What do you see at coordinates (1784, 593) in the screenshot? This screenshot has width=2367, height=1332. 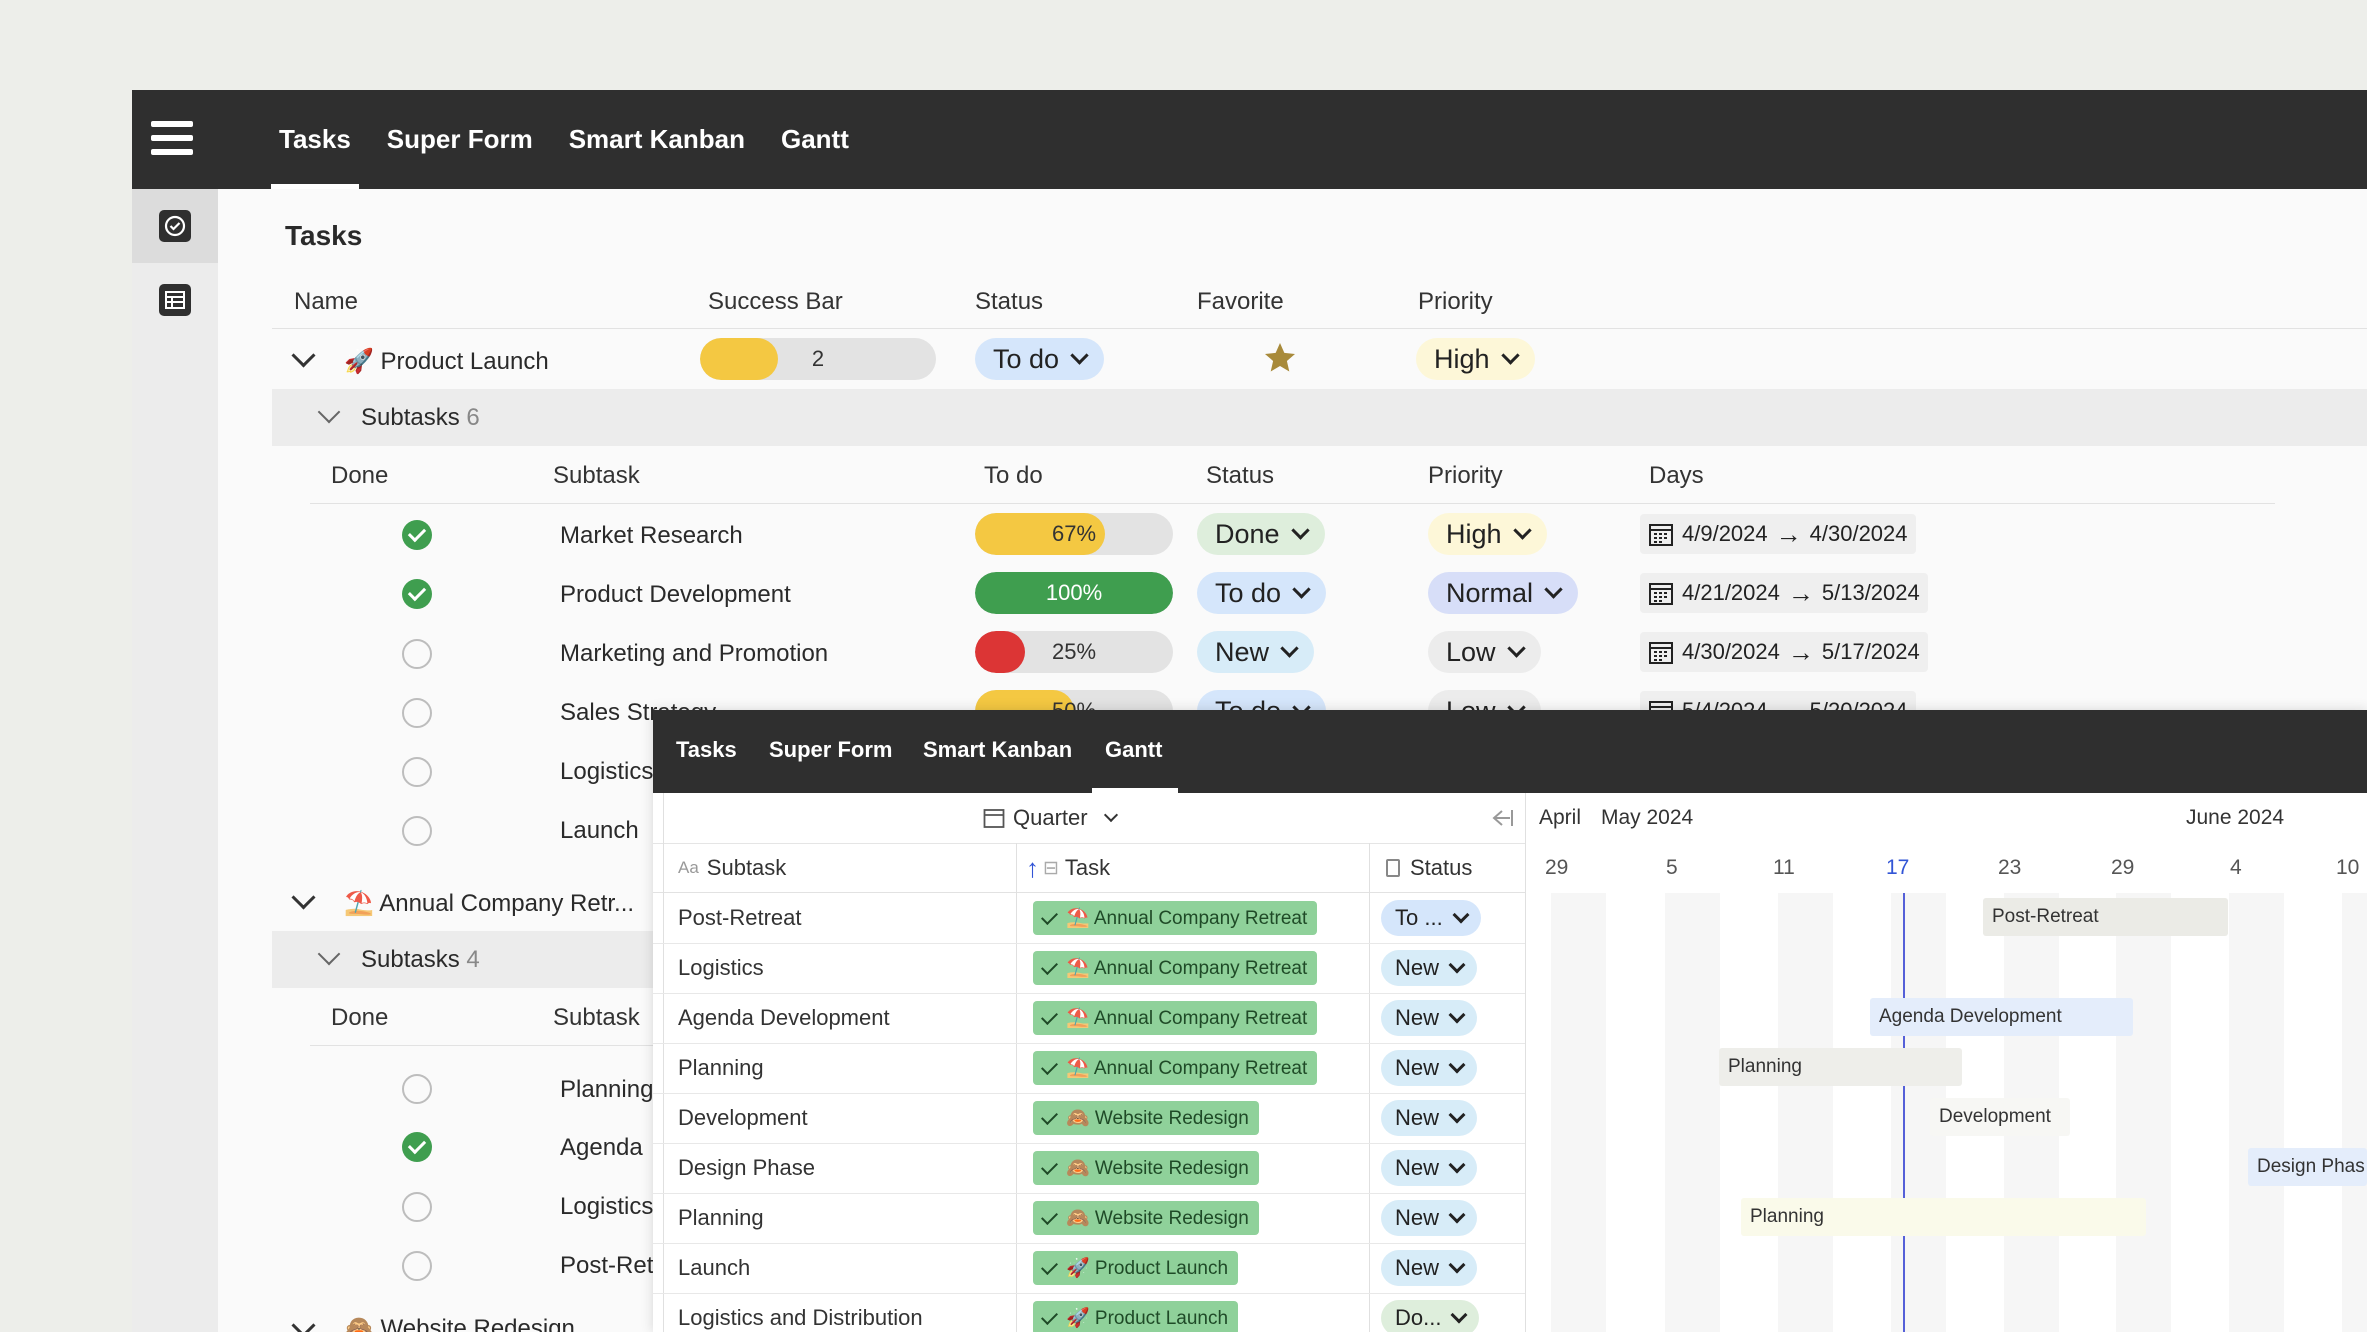 I see `date-range: 4/21/2024 → 5/13/2024` at bounding box center [1784, 593].